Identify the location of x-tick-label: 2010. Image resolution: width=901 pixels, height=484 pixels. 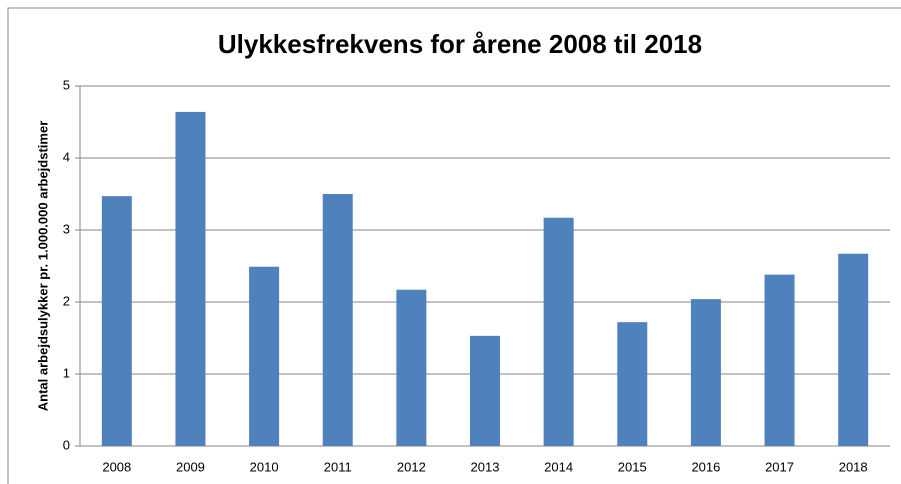
(264, 466).